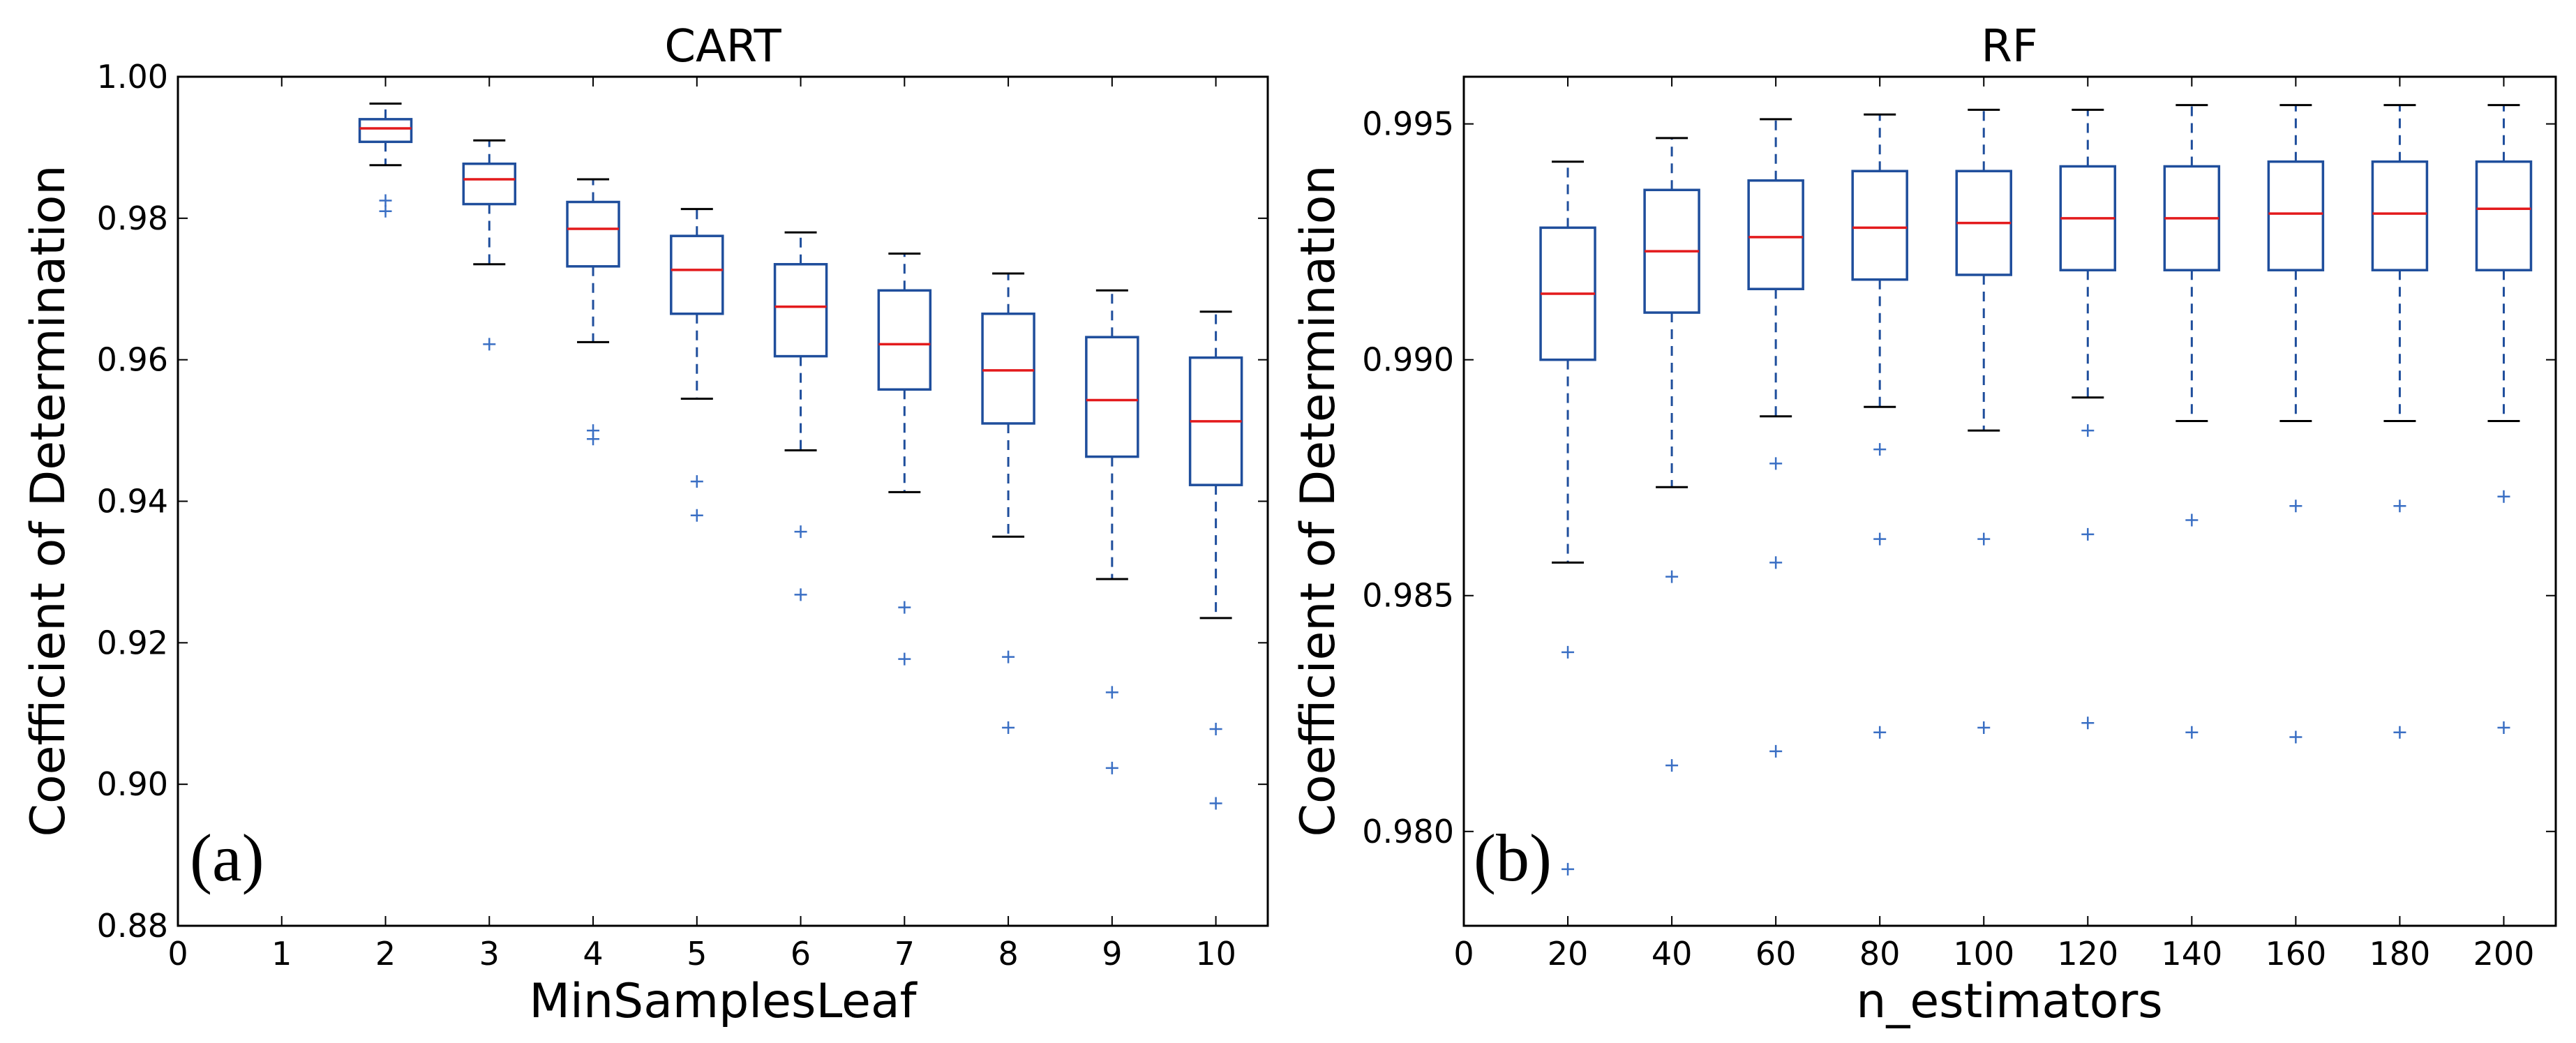 This screenshot has height=1043, width=2576. I want to click on cart-x-tick-label: 10, so click(1215, 954).